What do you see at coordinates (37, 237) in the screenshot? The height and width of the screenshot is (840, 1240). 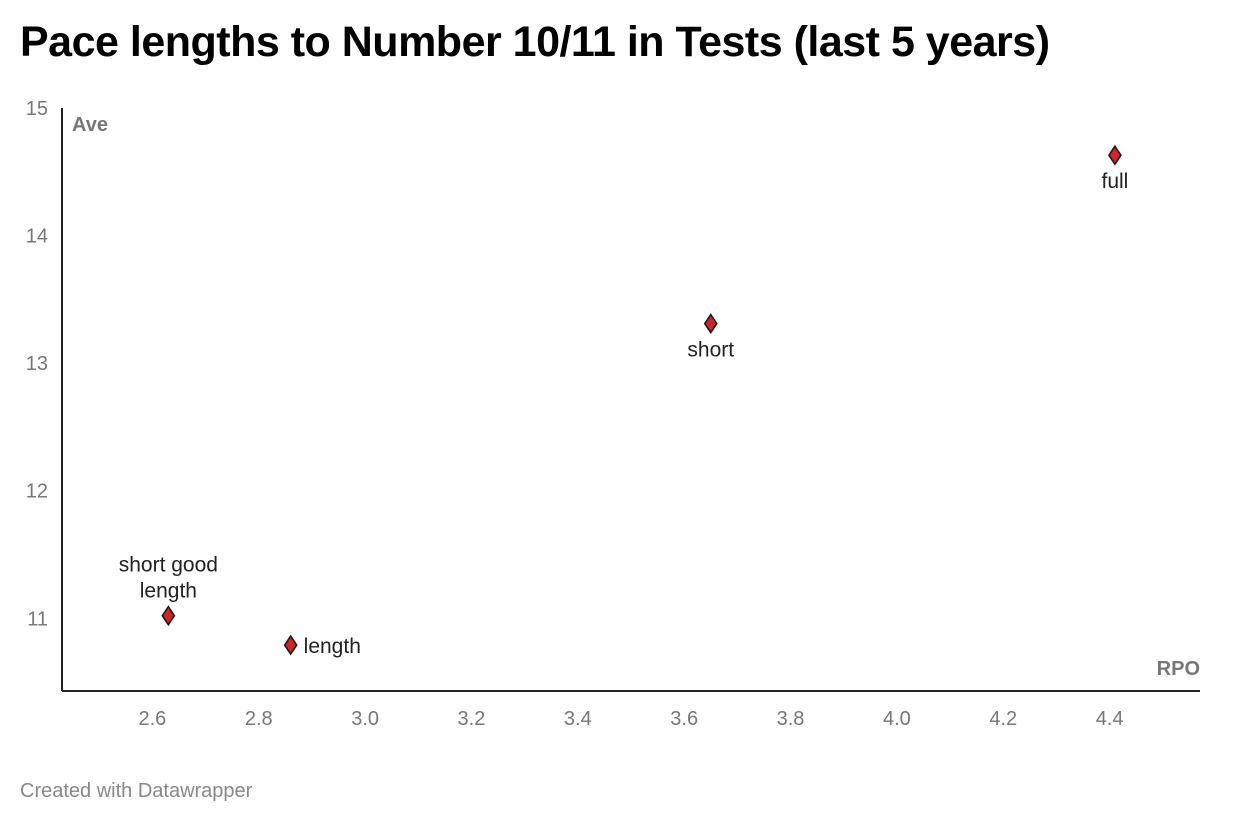 I see `y-tick-label: 14` at bounding box center [37, 237].